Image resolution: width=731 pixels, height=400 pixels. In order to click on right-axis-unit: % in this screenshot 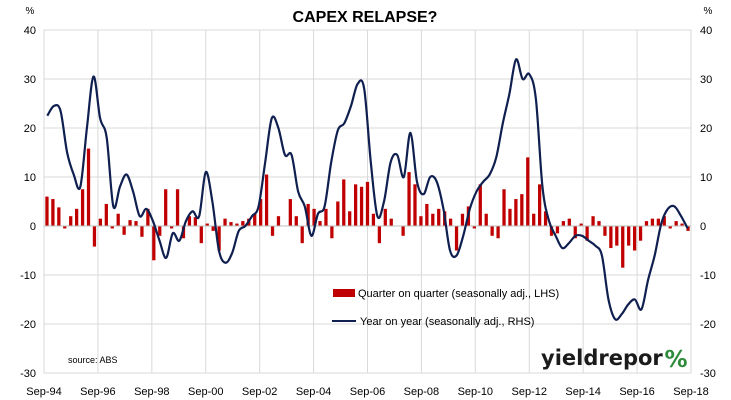, I will do `click(708, 11)`.